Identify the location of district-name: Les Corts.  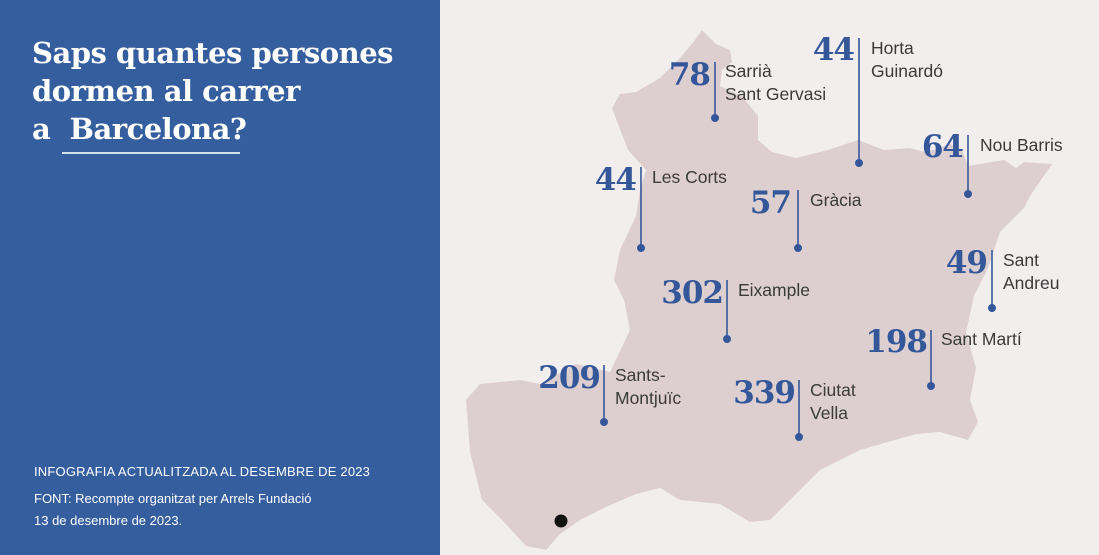
(689, 177).